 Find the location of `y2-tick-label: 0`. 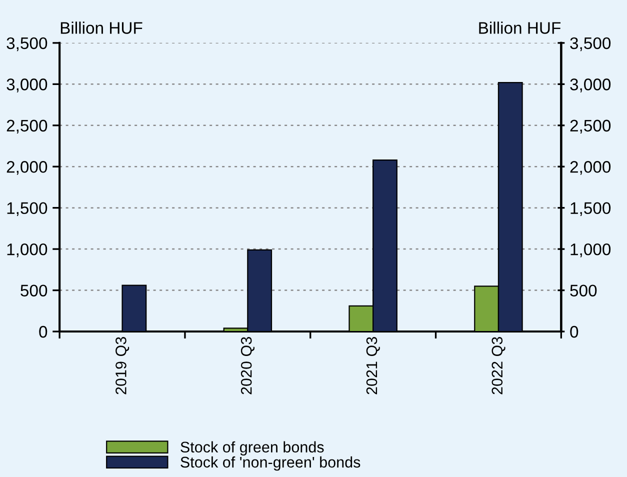

y2-tick-label: 0 is located at coordinates (574, 332).